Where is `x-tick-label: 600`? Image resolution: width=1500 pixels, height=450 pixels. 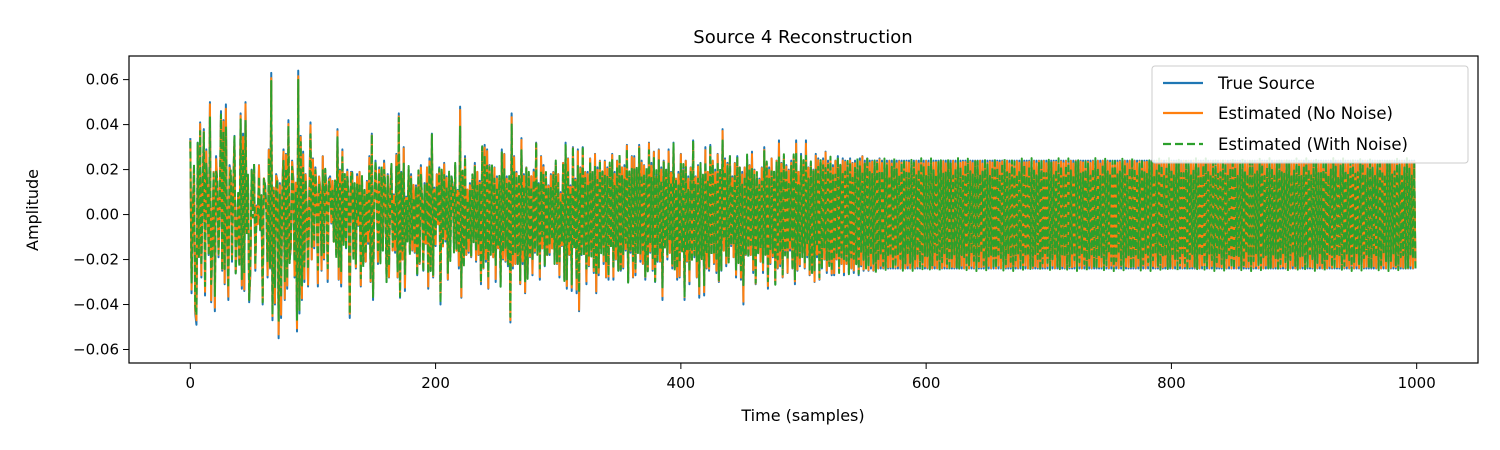
x-tick-label: 600 is located at coordinates (926, 383).